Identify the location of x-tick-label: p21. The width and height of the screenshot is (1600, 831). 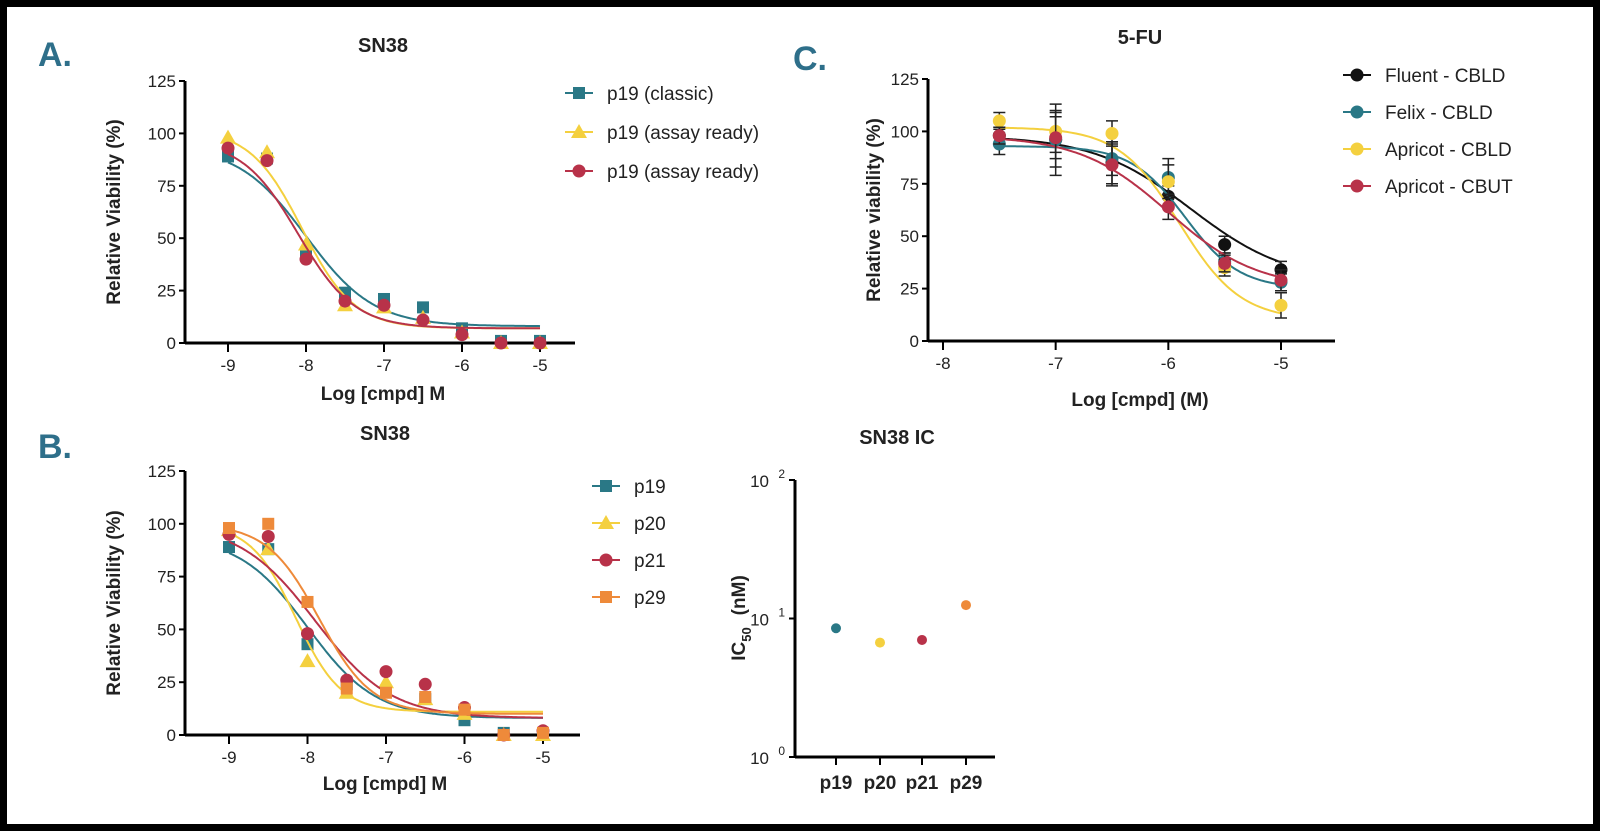
(922, 783).